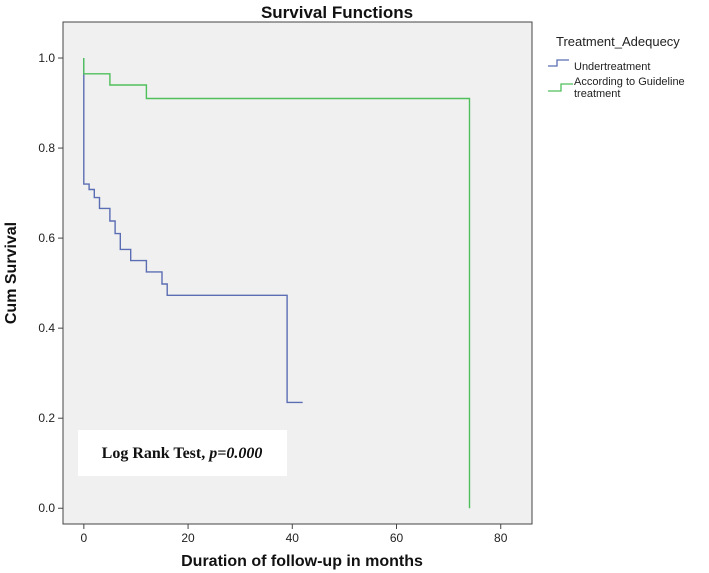 The height and width of the screenshot is (573, 709). Describe the element at coordinates (501, 538) in the screenshot. I see `x-tick-label: 80` at that location.